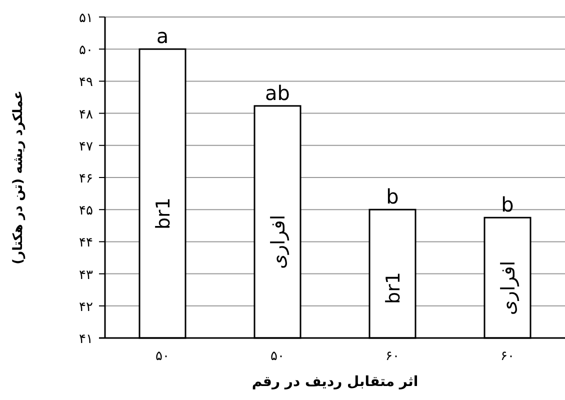 The height and width of the screenshot is (400, 565). I want to click on annotation: ab, so click(277, 92).